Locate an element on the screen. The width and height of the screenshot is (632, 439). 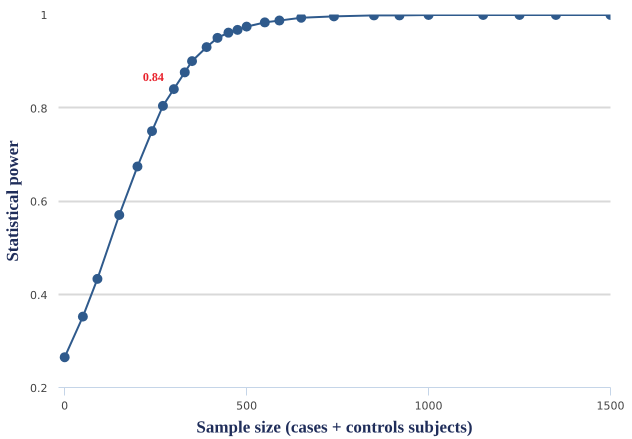
x-tick-label: 1000 is located at coordinates (428, 406).